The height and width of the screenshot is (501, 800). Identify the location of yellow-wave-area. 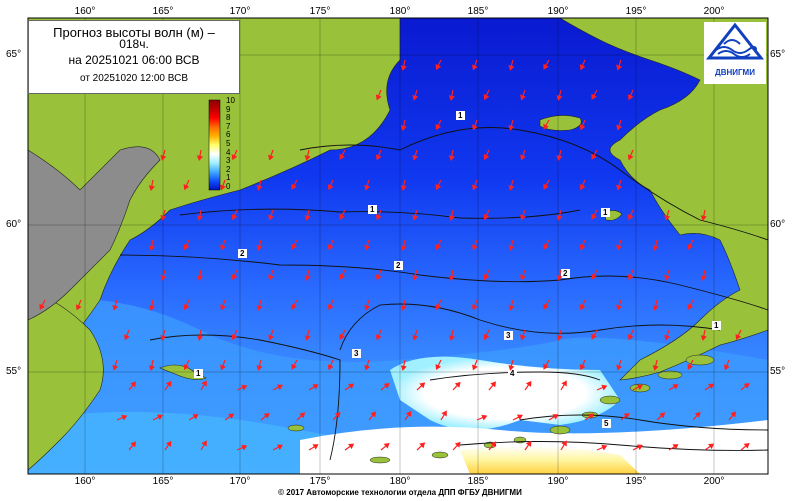
(550, 460).